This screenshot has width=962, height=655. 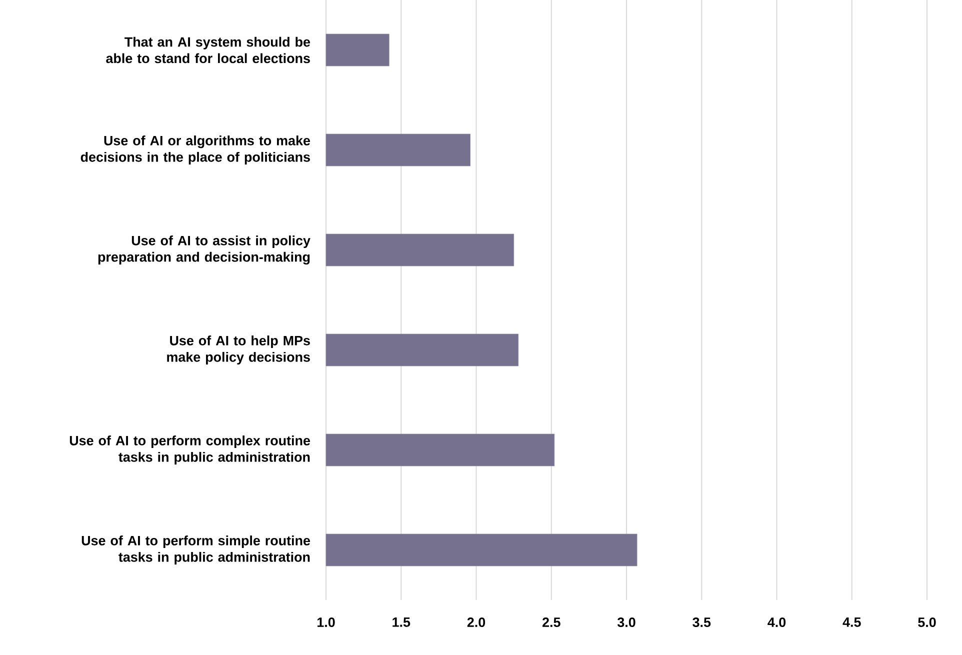 I want to click on x-tick-label: 4.0, so click(x=777, y=623).